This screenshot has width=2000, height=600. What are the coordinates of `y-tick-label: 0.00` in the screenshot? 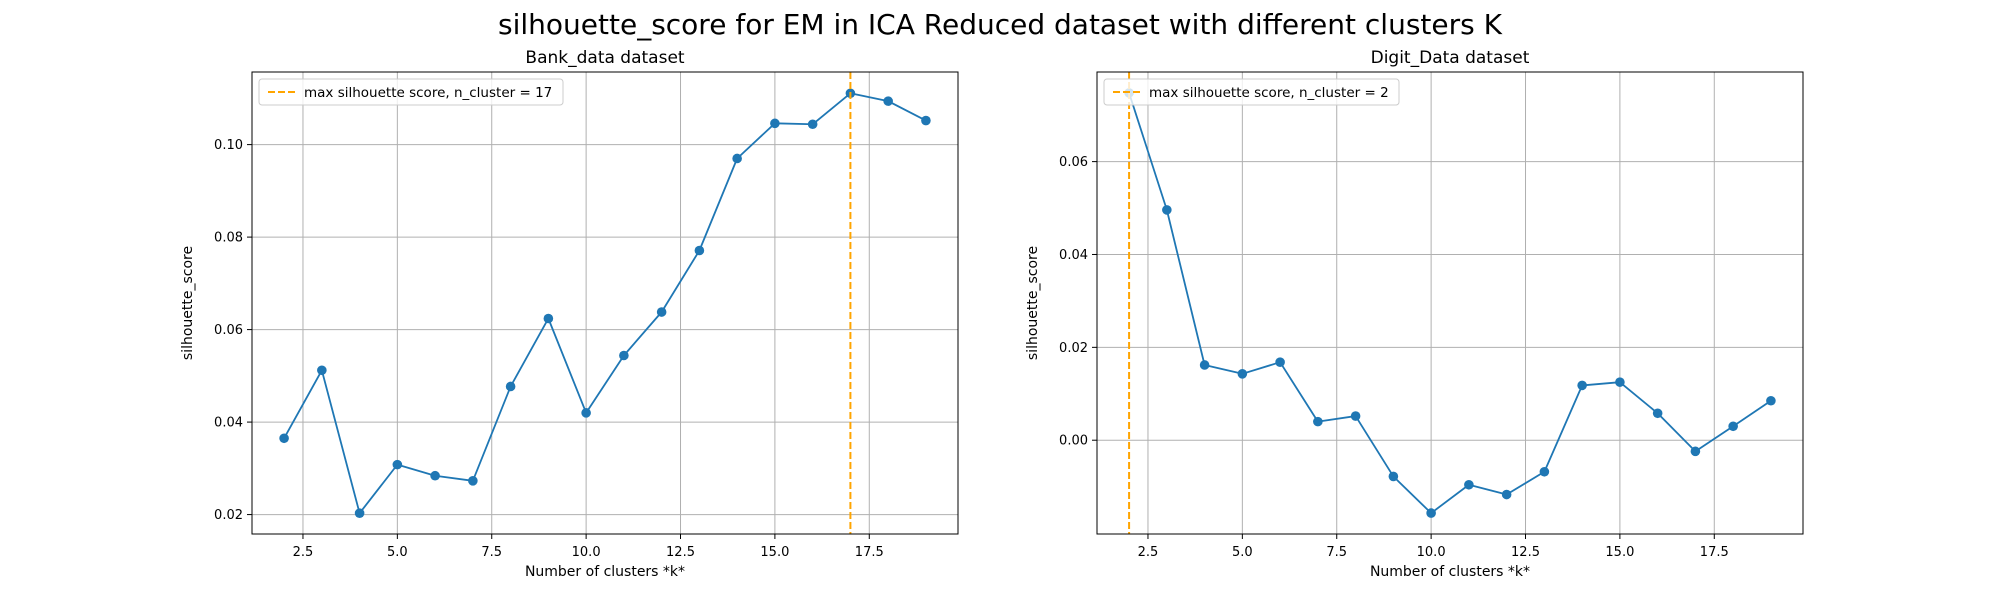 It's located at (1073, 441).